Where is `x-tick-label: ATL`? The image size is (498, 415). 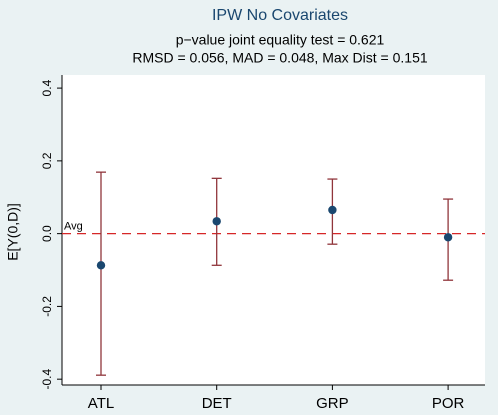 x-tick-label: ATL is located at coordinates (101, 403).